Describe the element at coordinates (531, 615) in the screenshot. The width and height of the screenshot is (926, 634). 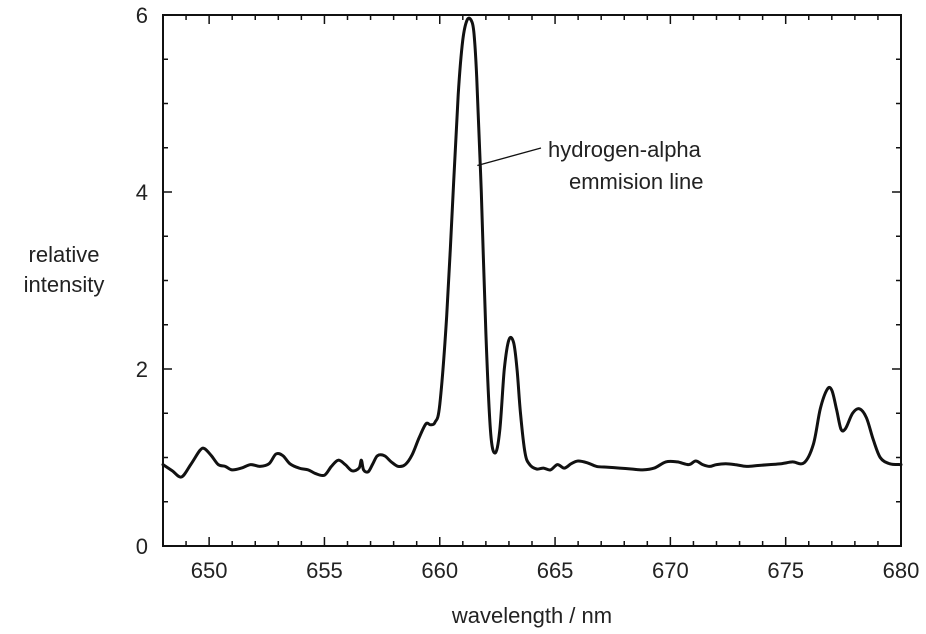
I see `x-axis-label: wavelength / nm` at that location.